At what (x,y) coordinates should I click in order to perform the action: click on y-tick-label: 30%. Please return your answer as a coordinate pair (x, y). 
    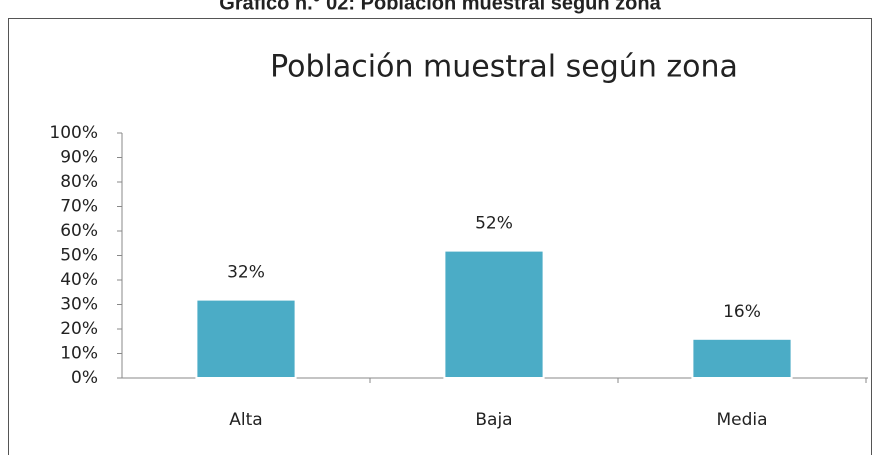
    Looking at the image, I should click on (79, 305).